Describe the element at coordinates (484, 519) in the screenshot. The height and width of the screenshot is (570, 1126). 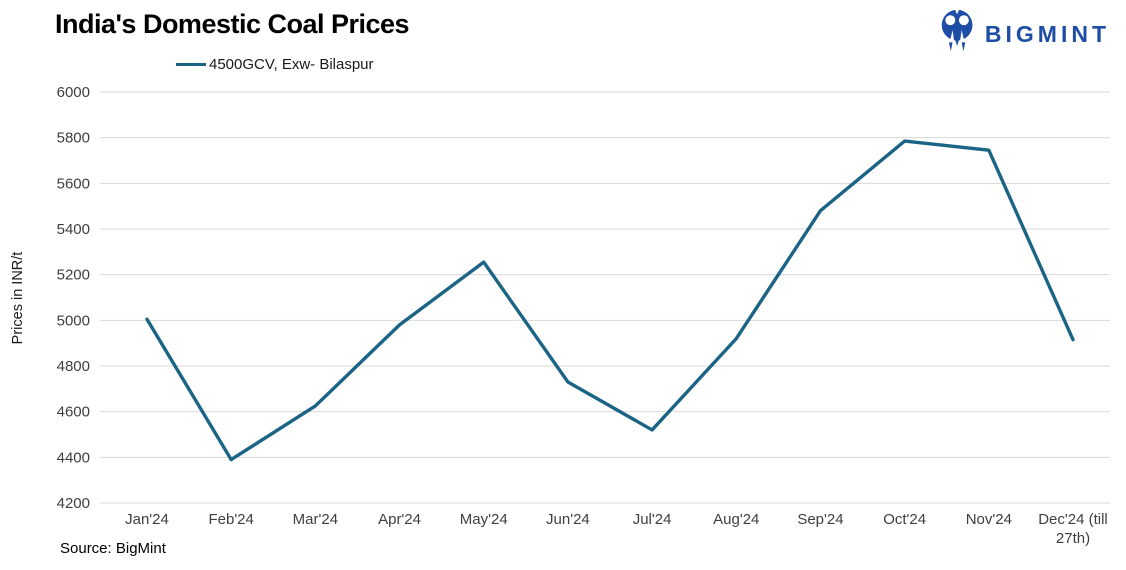
I see `x-tick-label: May'24` at that location.